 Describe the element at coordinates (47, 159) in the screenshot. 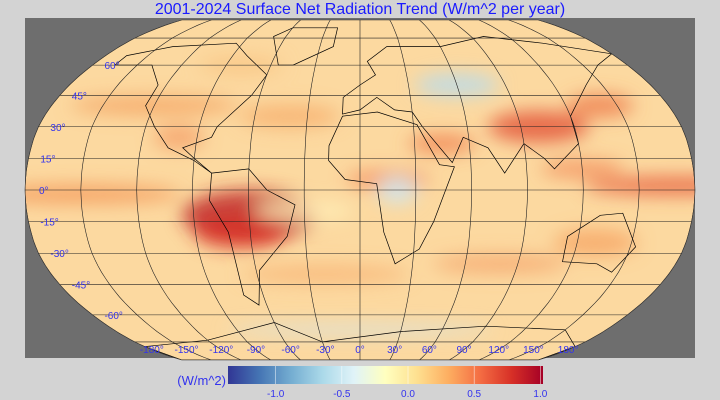

I see `latitude-label: 15°` at that location.